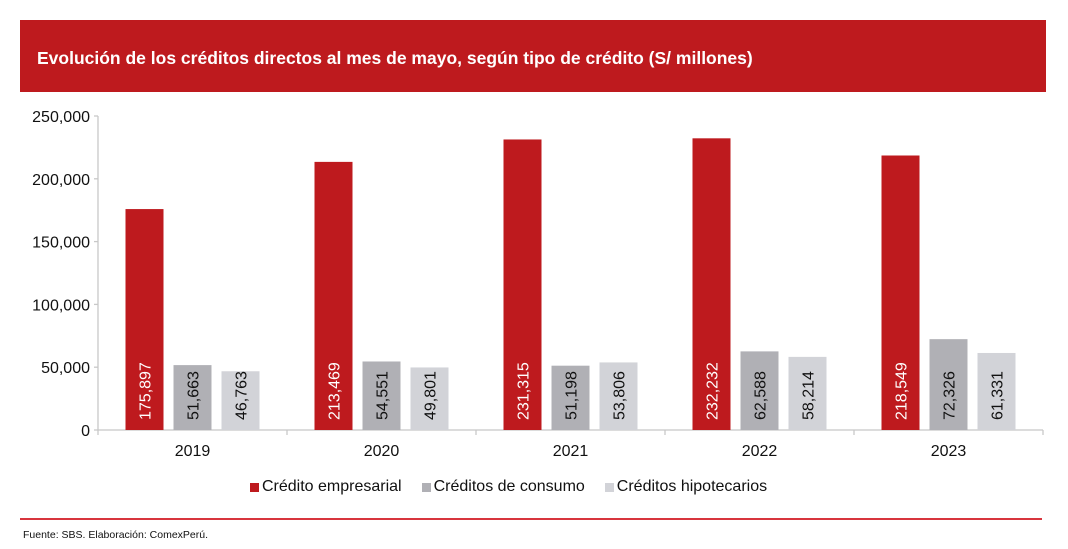 This screenshot has height=549, width=1068. I want to click on data-label: 72,326, so click(950, 395).